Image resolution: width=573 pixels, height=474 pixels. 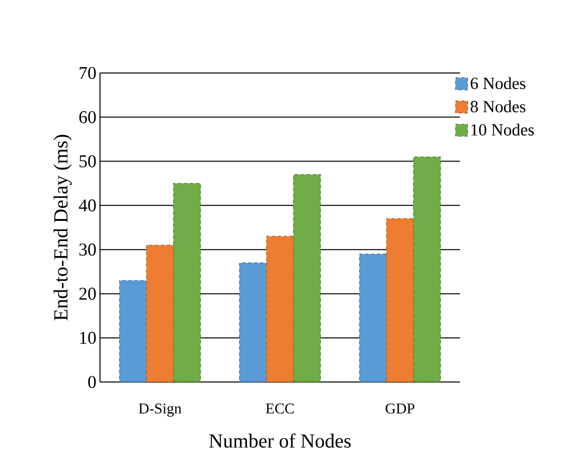 I want to click on y-tick-label: 70, so click(x=88, y=73).